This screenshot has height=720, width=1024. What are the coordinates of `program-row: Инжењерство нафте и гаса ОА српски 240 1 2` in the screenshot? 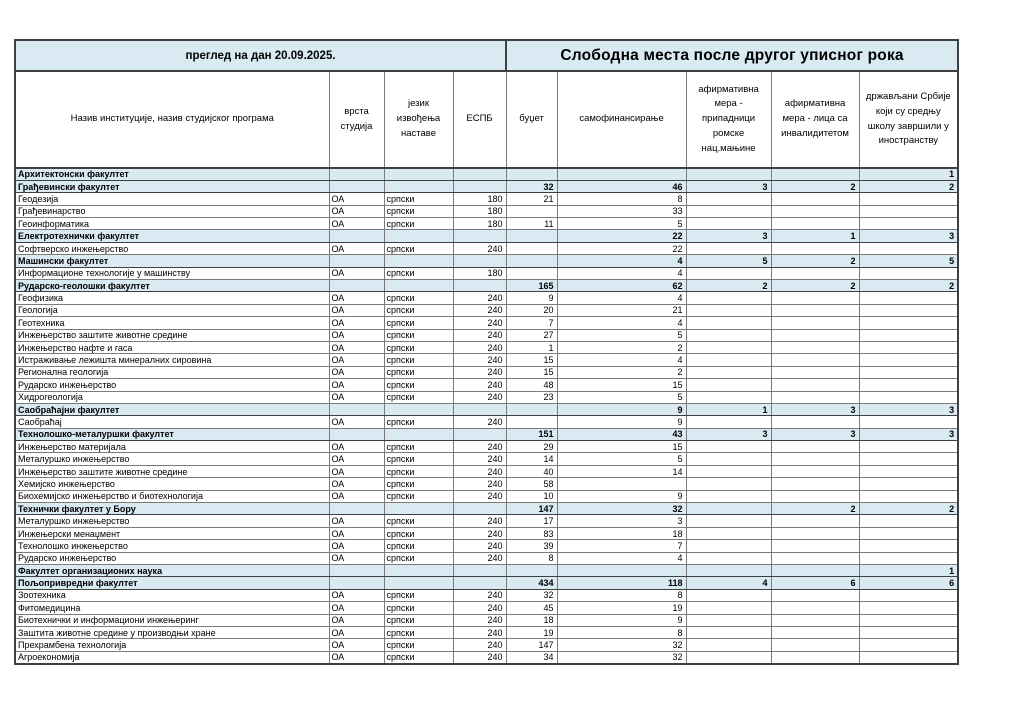 It's located at (486, 347).